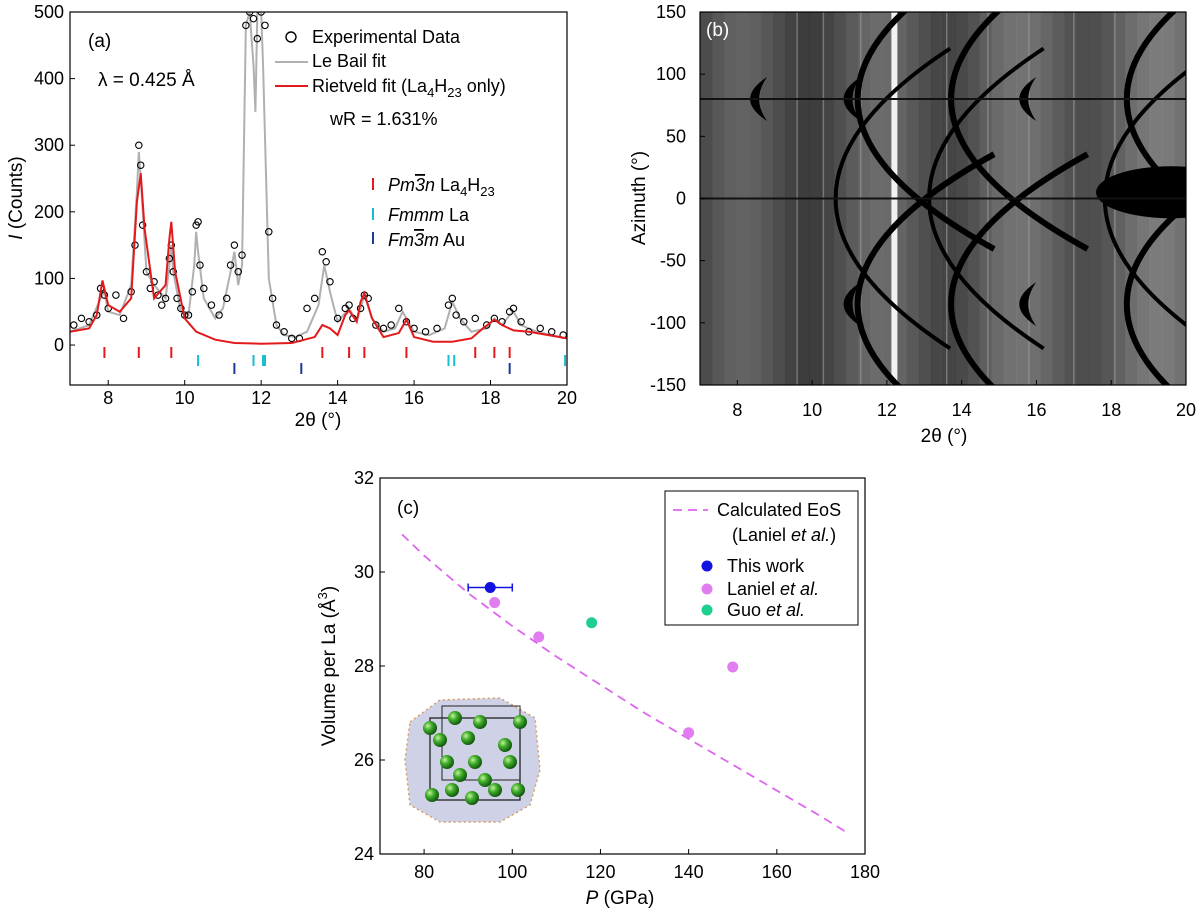  I want to click on y-tick-label: 24, so click(364, 854).